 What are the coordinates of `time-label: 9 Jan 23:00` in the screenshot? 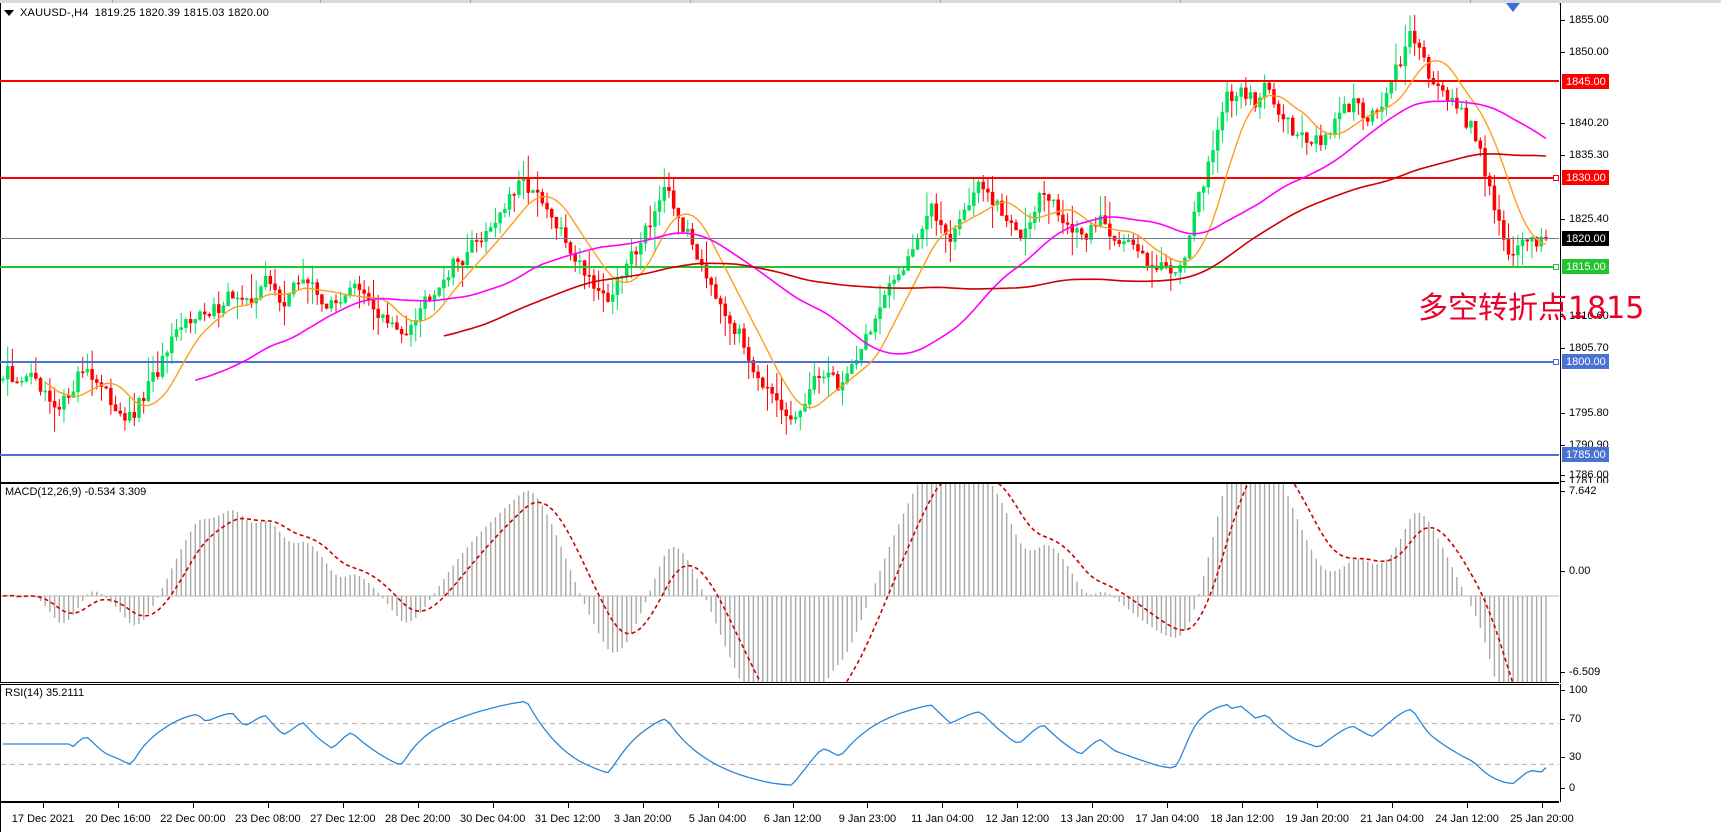 It's located at (867, 819).